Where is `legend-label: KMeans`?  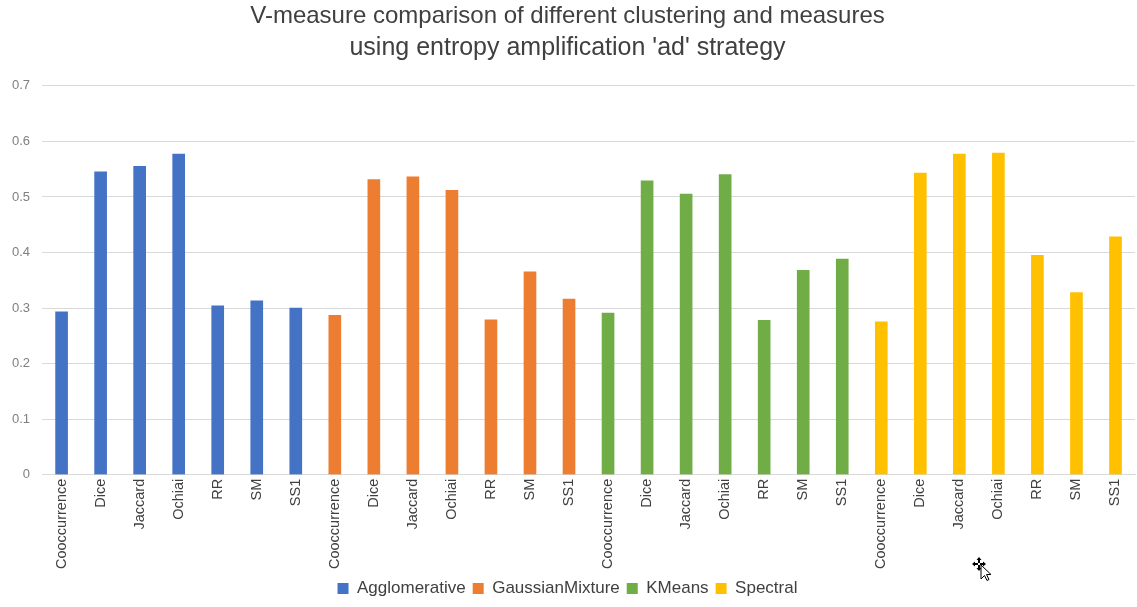 legend-label: KMeans is located at coordinates (677, 588).